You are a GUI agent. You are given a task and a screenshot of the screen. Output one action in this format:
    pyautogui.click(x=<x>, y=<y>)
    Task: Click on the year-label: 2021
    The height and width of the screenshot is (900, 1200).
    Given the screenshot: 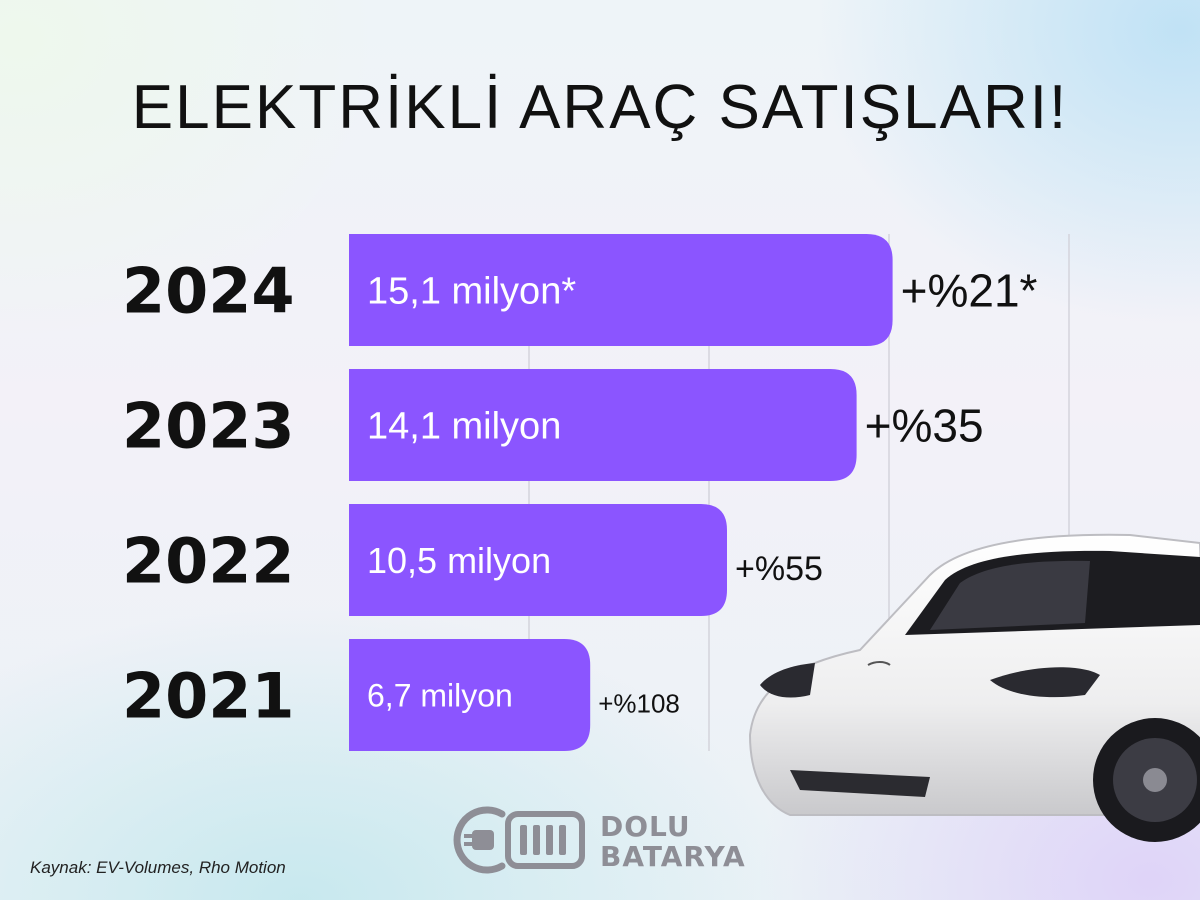 What is the action you would take?
    pyautogui.click(x=208, y=695)
    